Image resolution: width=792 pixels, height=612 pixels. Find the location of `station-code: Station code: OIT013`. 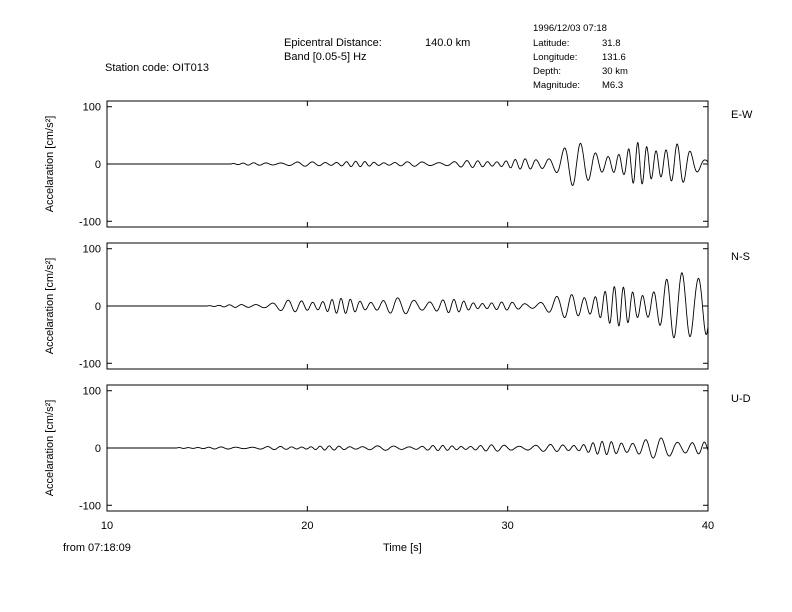

station-code: Station code: OIT013 is located at coordinates (157, 68).